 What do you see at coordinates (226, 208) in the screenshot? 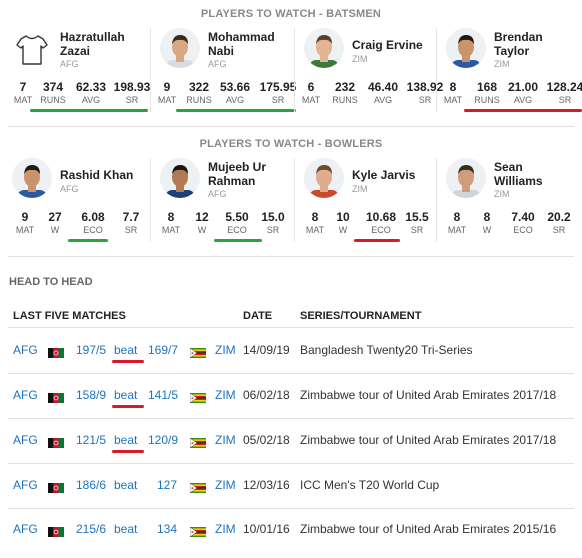
I see `player-card: Mujeeb Ur Rahman AFG 8 MAT 12 W 5.50 ECO 15.0 SR` at bounding box center [226, 208].